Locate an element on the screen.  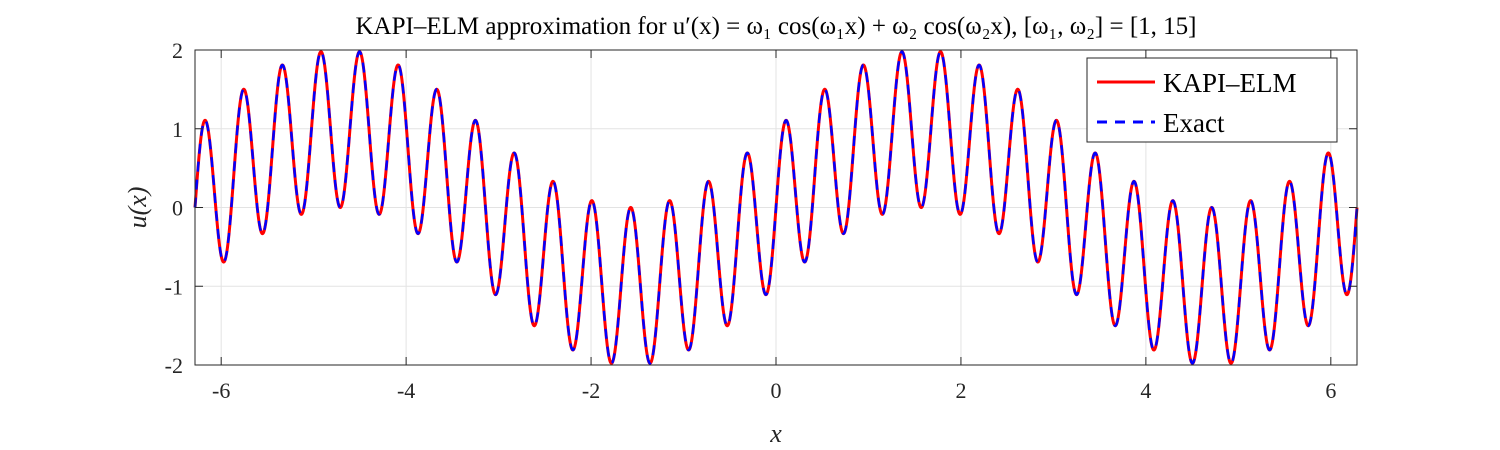
x-tick-label: -4 is located at coordinates (406, 390).